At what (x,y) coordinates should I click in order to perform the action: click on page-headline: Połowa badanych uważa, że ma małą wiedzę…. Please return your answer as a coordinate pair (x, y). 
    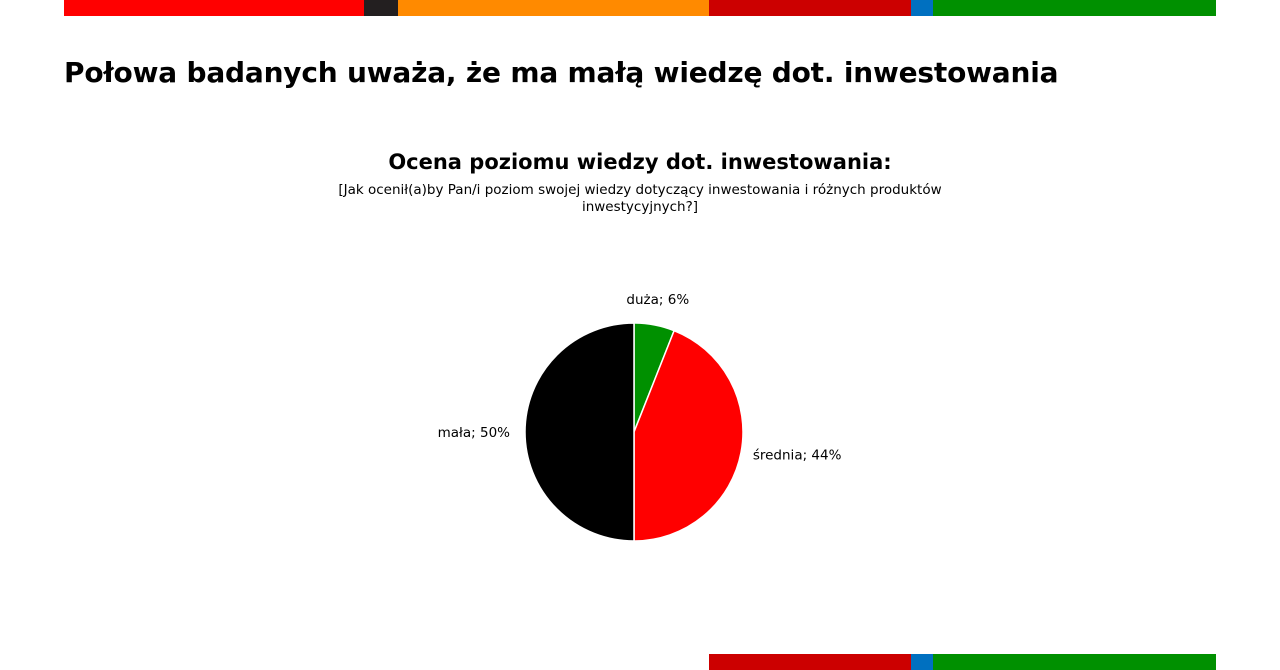
    Looking at the image, I should click on (561, 72).